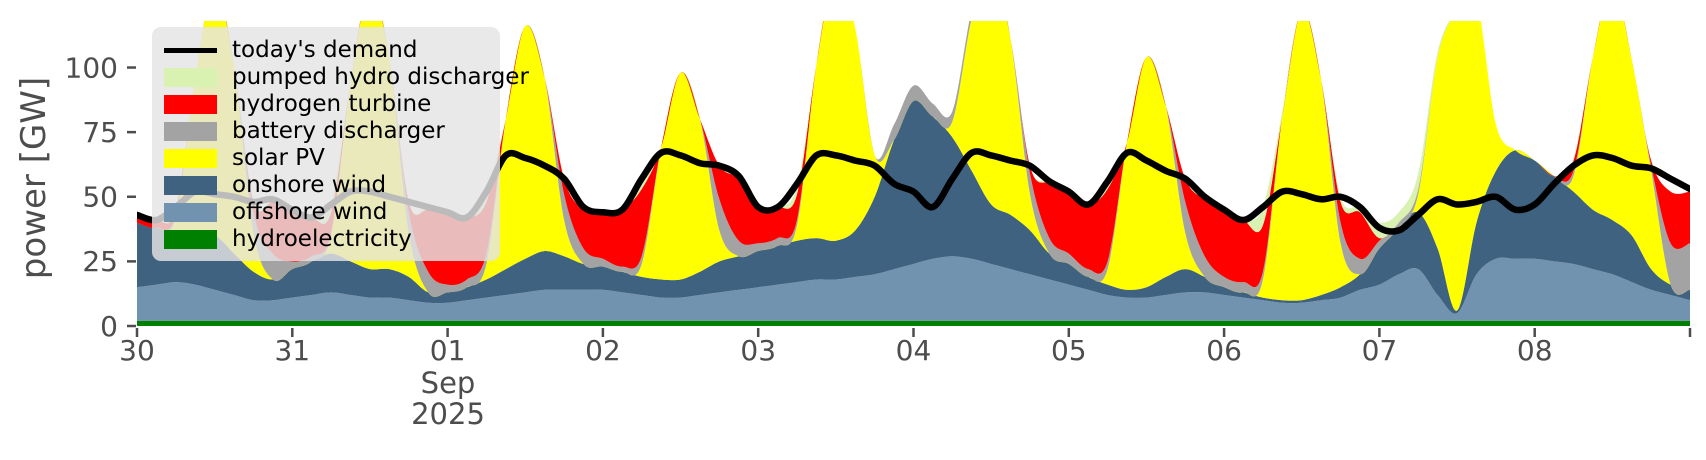 This screenshot has height=460, width=1706. I want to click on y-axis-label: power [GW], so click(34, 178).